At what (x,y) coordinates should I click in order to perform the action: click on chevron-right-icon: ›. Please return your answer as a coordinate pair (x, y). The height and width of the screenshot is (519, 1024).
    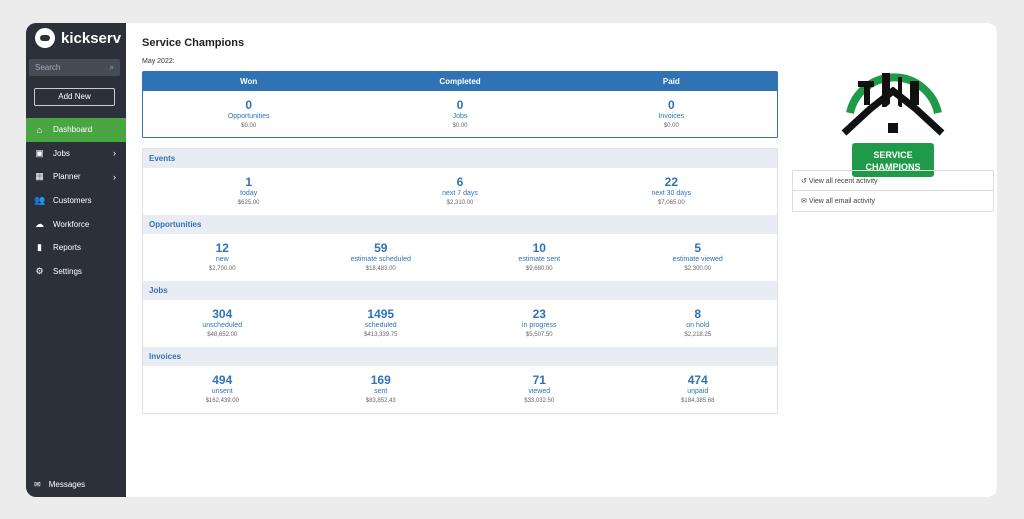
    Looking at the image, I should click on (114, 153).